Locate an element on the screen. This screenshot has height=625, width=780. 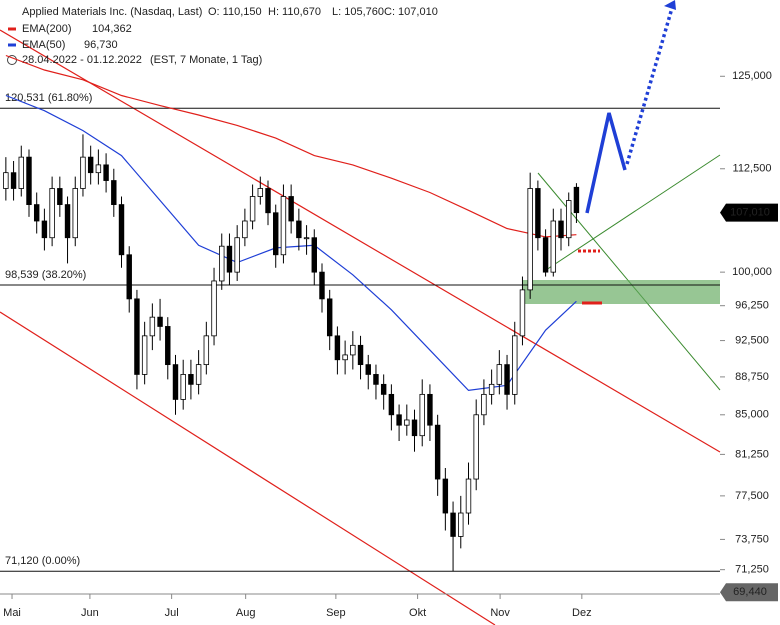
x-tick-label: Mai is located at coordinates (12, 613).